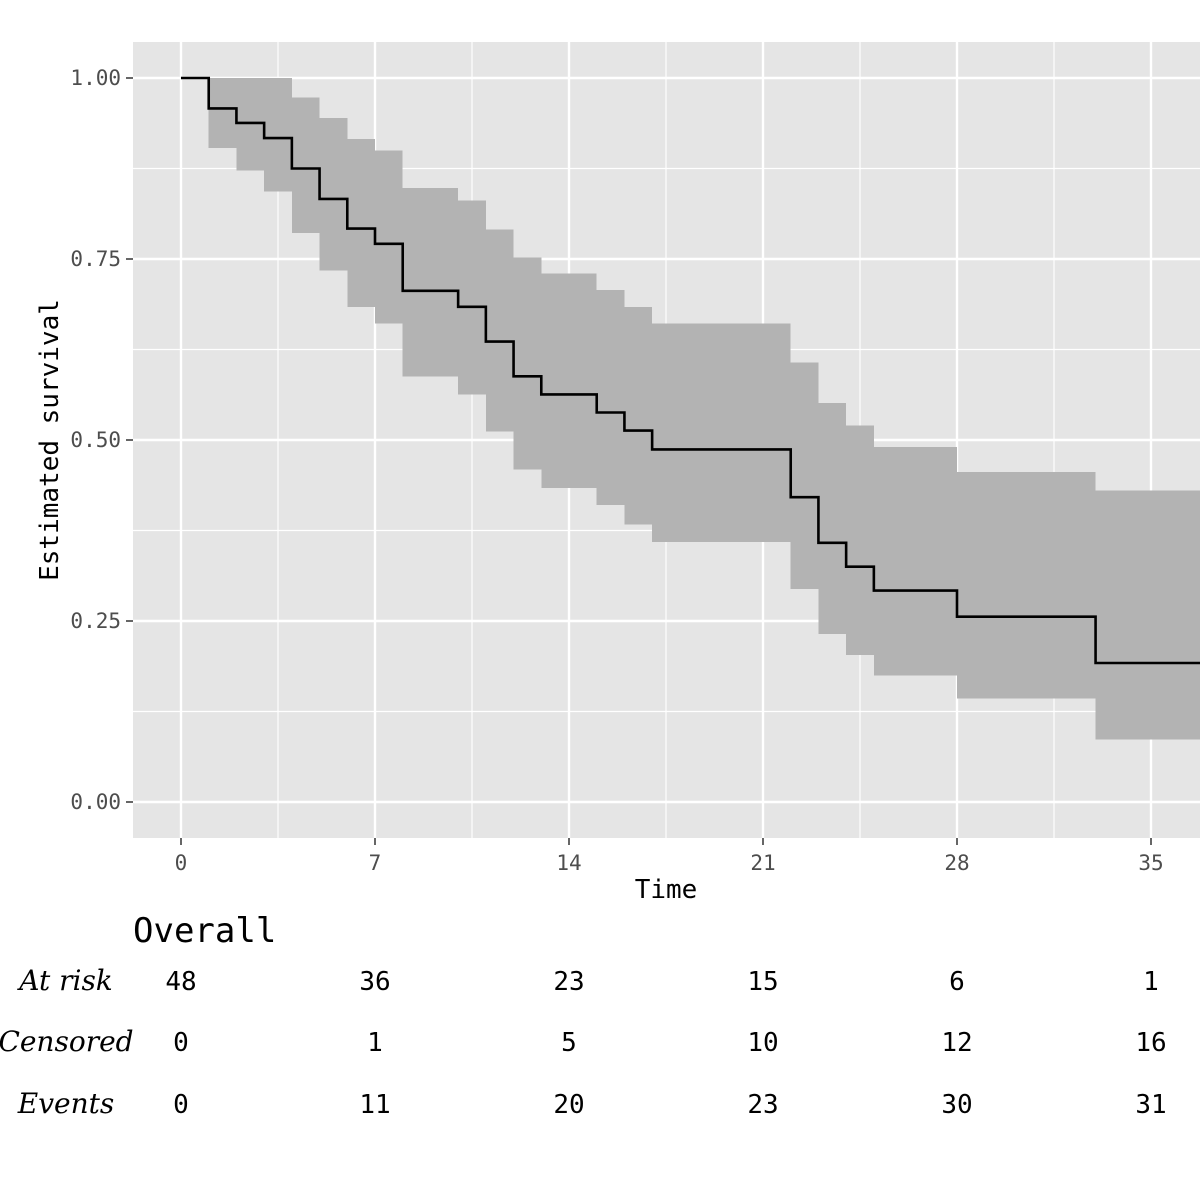 Image resolution: width=1200 pixels, height=1200 pixels. Describe the element at coordinates (568, 1105) in the screenshot. I see `risk-table-cell: 20` at that location.